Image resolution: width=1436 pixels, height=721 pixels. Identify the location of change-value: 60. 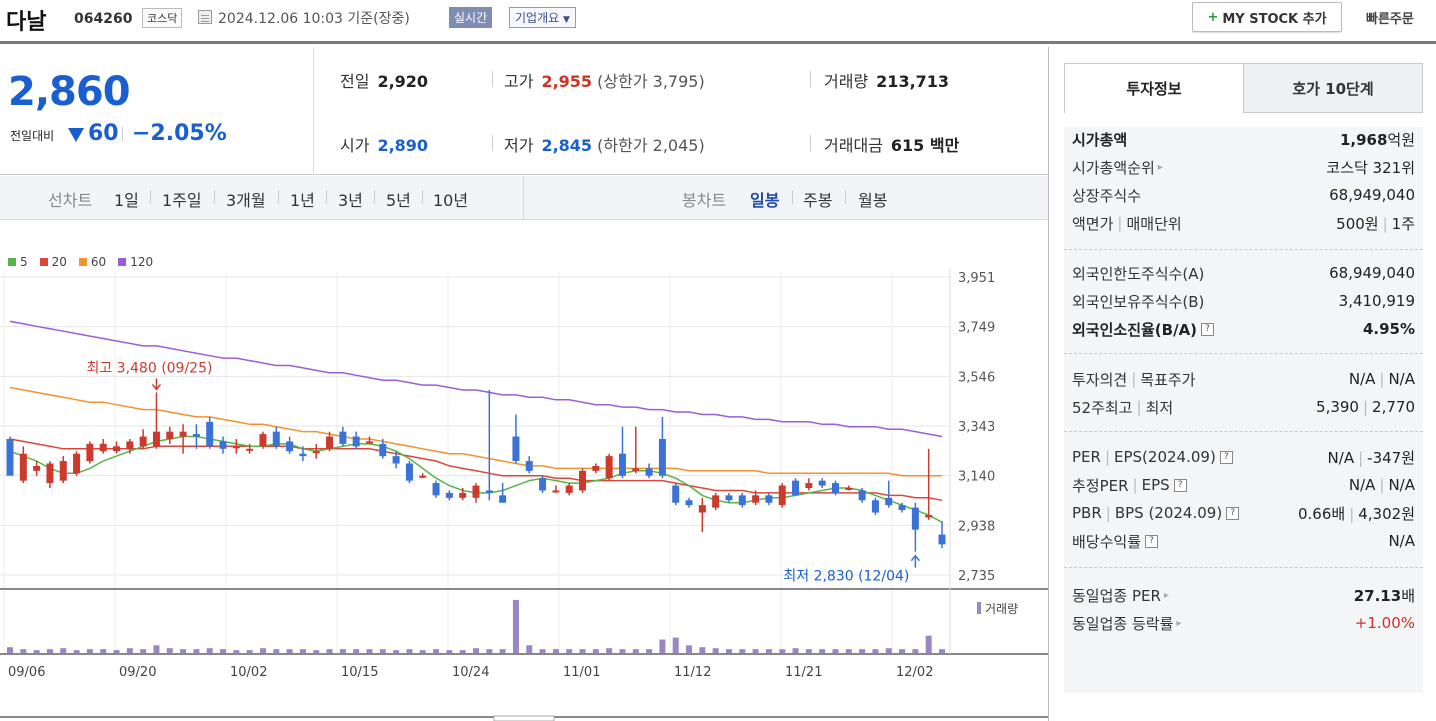
(103, 133).